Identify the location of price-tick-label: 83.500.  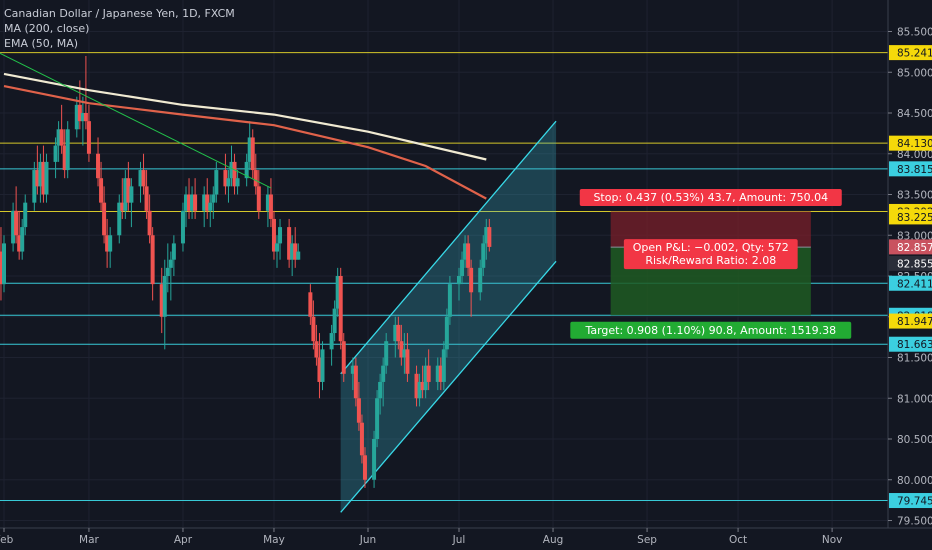
(914, 196).